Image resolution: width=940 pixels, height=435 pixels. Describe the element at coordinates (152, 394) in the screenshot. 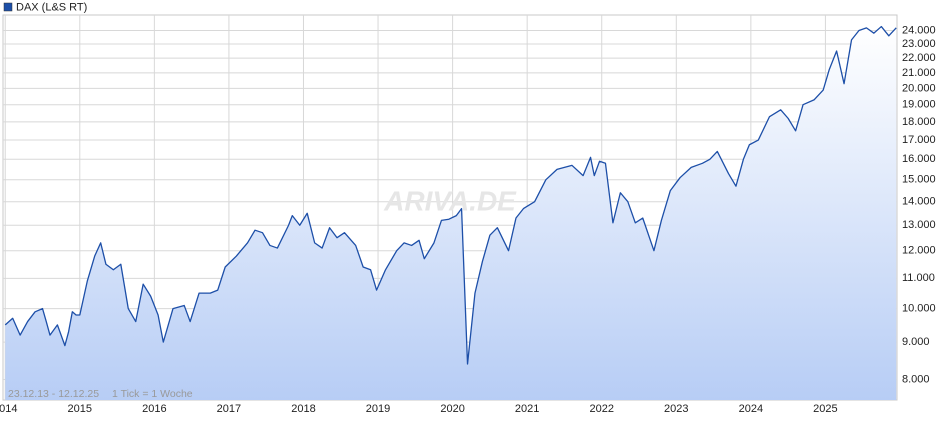

I see `tick-note: 1 Tick = 1 Woche` at that location.